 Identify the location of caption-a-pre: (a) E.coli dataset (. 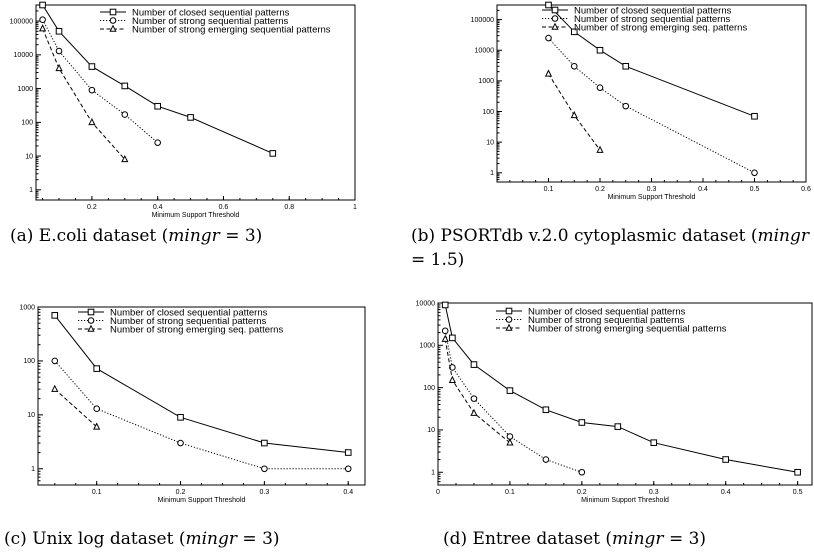
(89, 236).